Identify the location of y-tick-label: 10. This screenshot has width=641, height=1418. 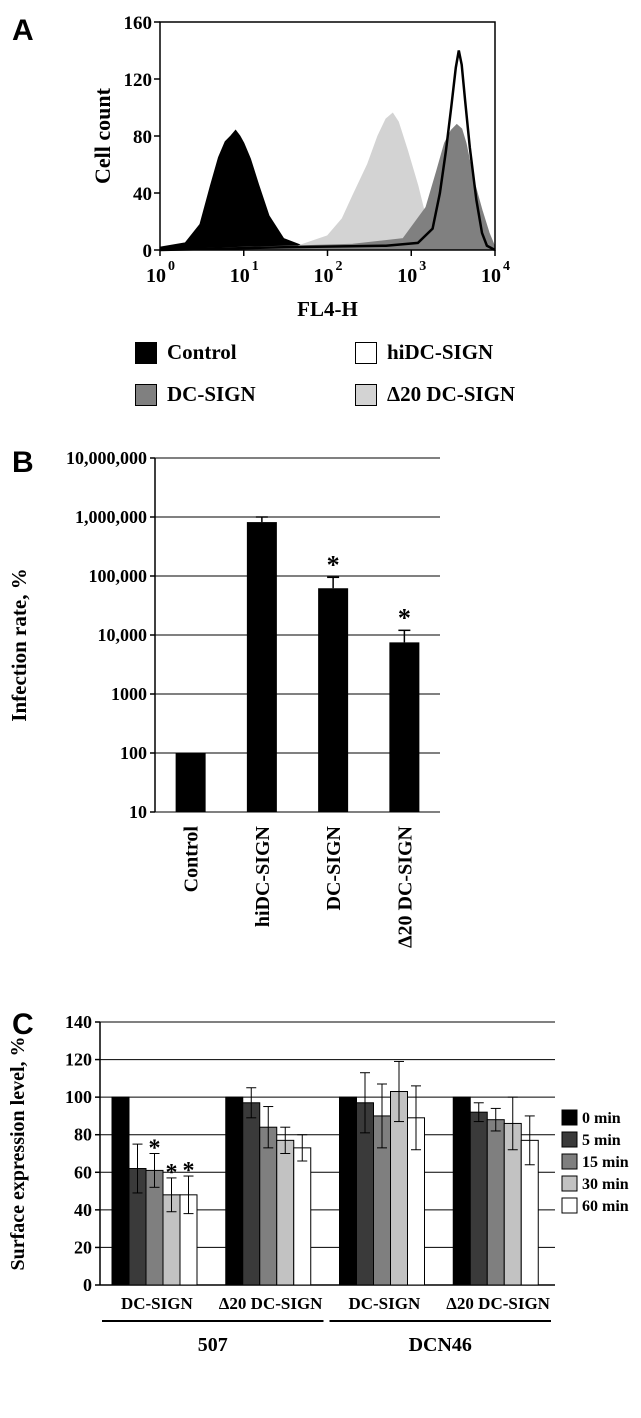
(138, 812).